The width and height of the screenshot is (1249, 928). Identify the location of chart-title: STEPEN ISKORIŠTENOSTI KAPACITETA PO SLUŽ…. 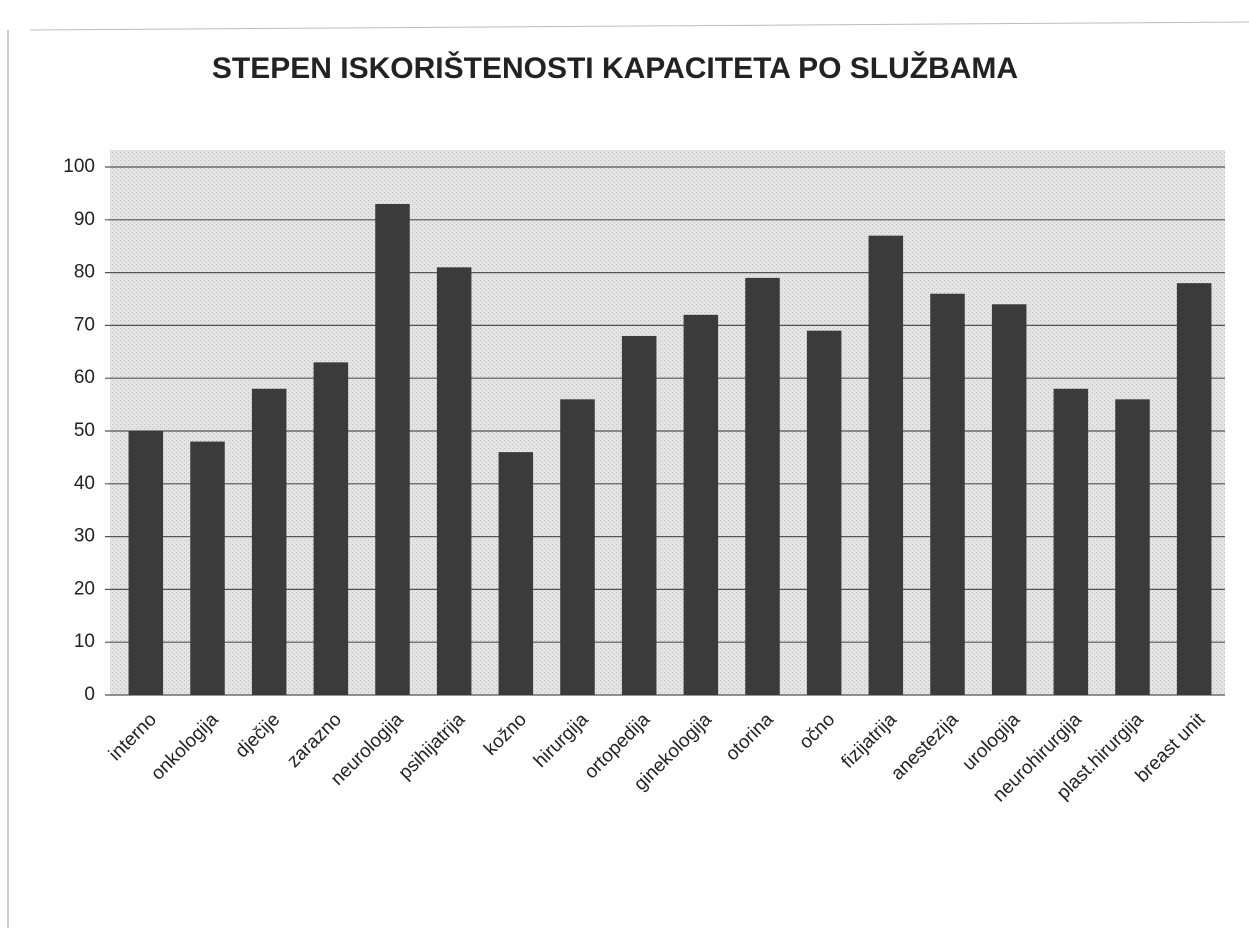
(615, 68).